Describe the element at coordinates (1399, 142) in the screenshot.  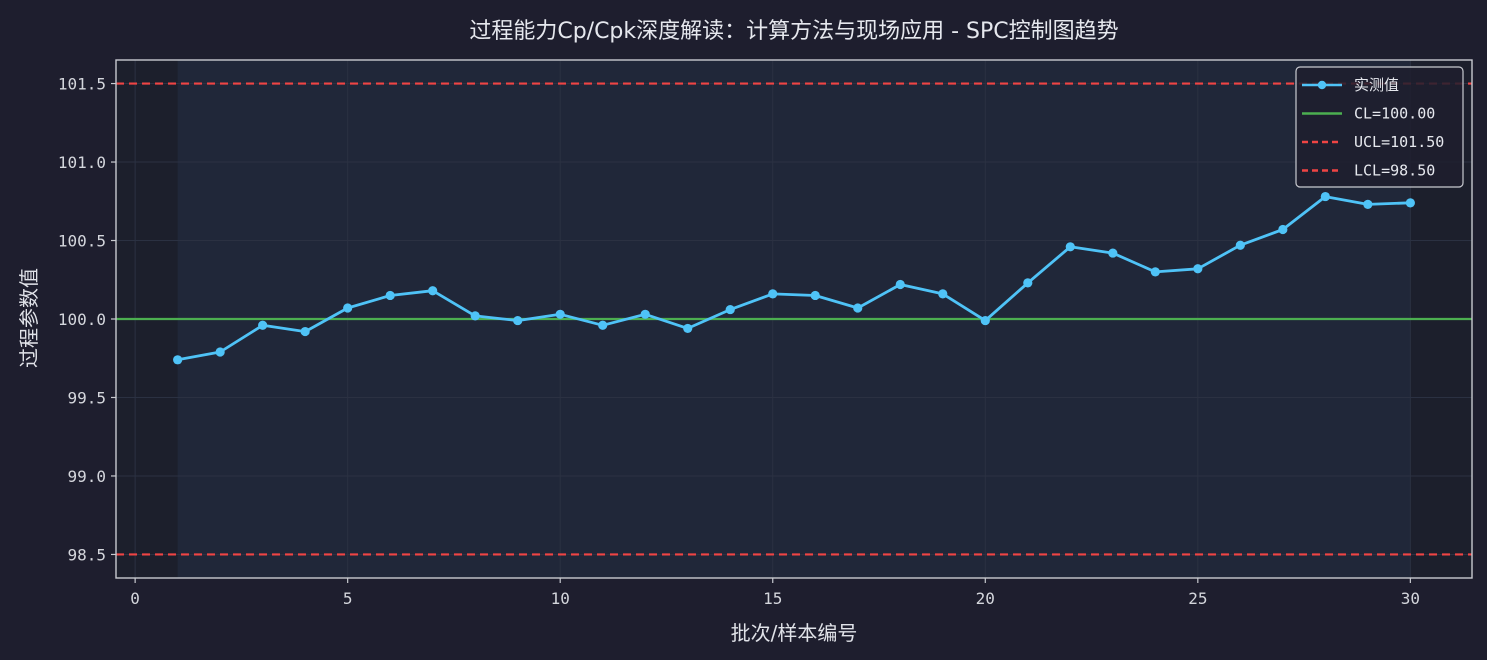
I see `legend-label: UCL=101.50` at that location.